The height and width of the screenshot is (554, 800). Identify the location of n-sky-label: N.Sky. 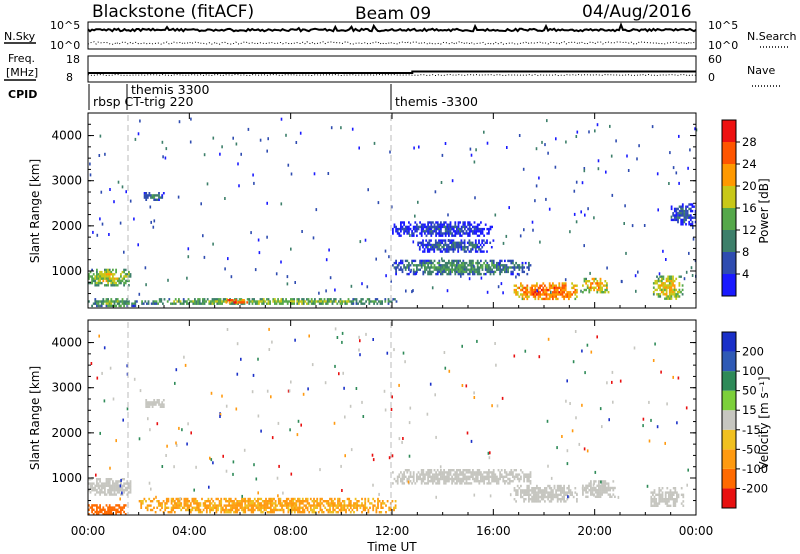
(20, 36).